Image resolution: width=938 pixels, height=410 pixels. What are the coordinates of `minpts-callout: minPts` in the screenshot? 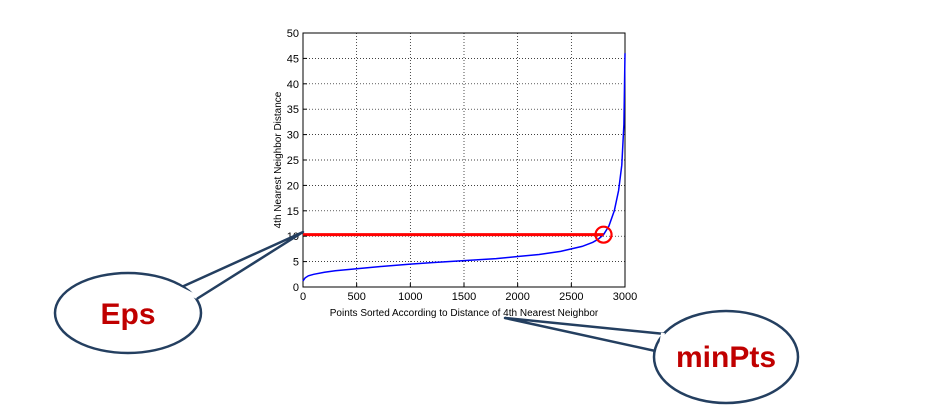 It's located at (651, 357).